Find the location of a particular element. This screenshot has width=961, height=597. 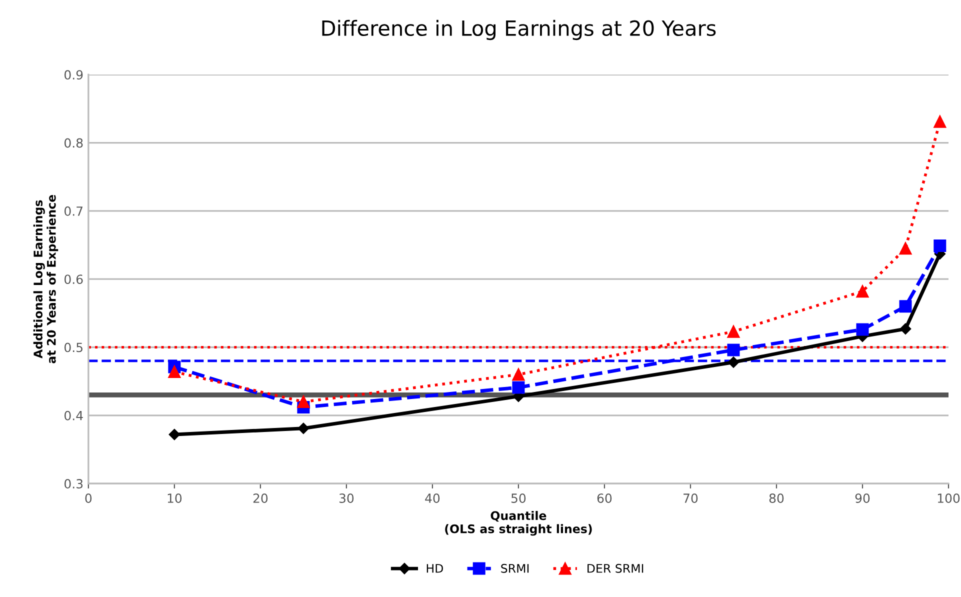

y-axis-title: Additional Log Earnings at 20 Years of Experience is located at coordinates (45, 279).